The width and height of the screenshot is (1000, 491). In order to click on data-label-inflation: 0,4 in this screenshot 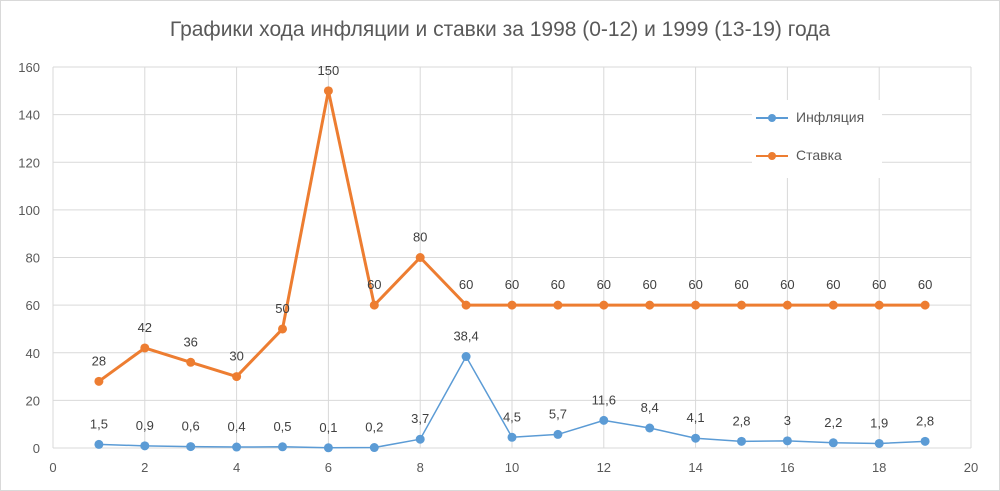, I will do `click(237, 426)`.